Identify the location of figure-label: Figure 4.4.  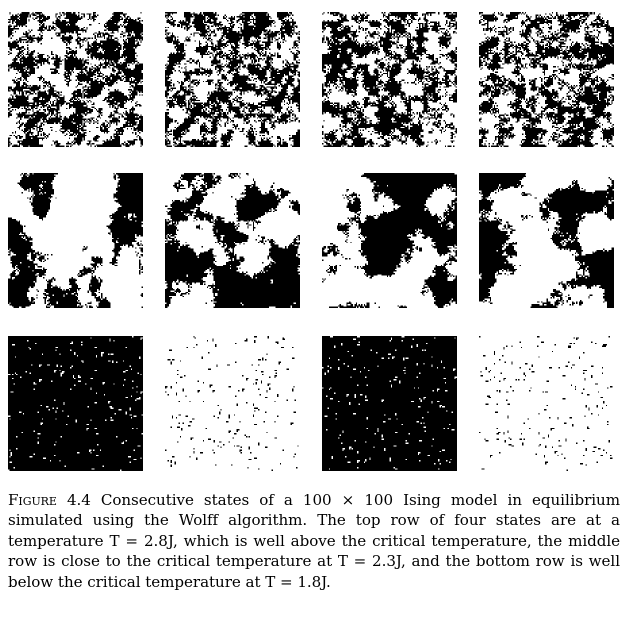
(49, 500).